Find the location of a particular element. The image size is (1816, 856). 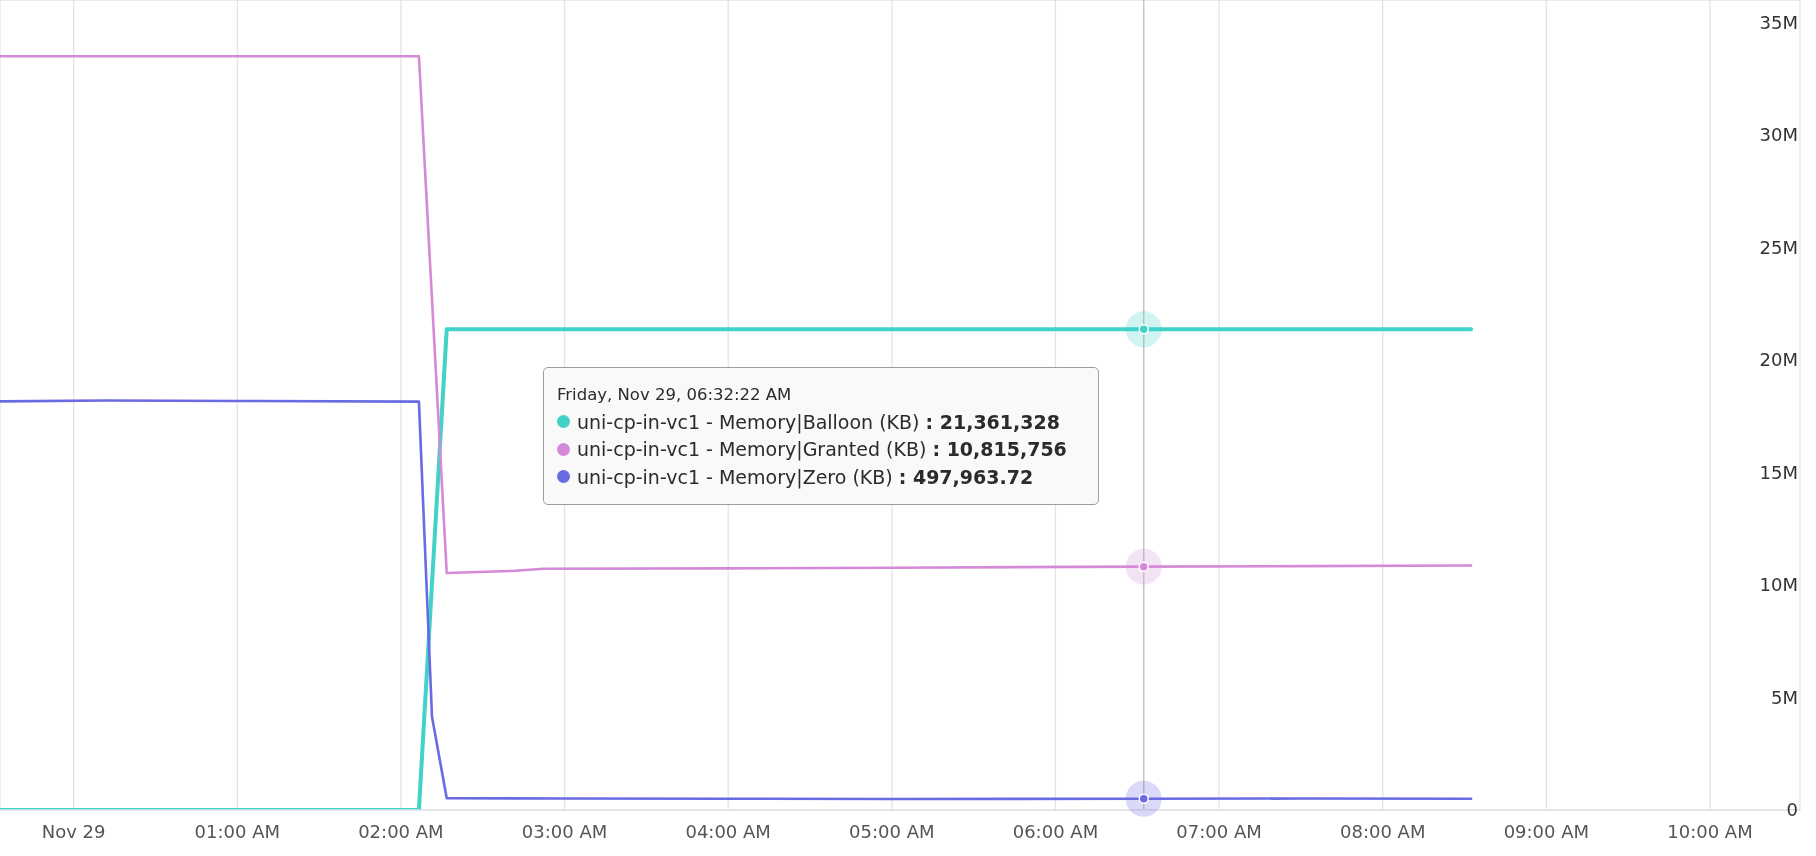

x-tick-label: 06:00 AM is located at coordinates (1055, 831).